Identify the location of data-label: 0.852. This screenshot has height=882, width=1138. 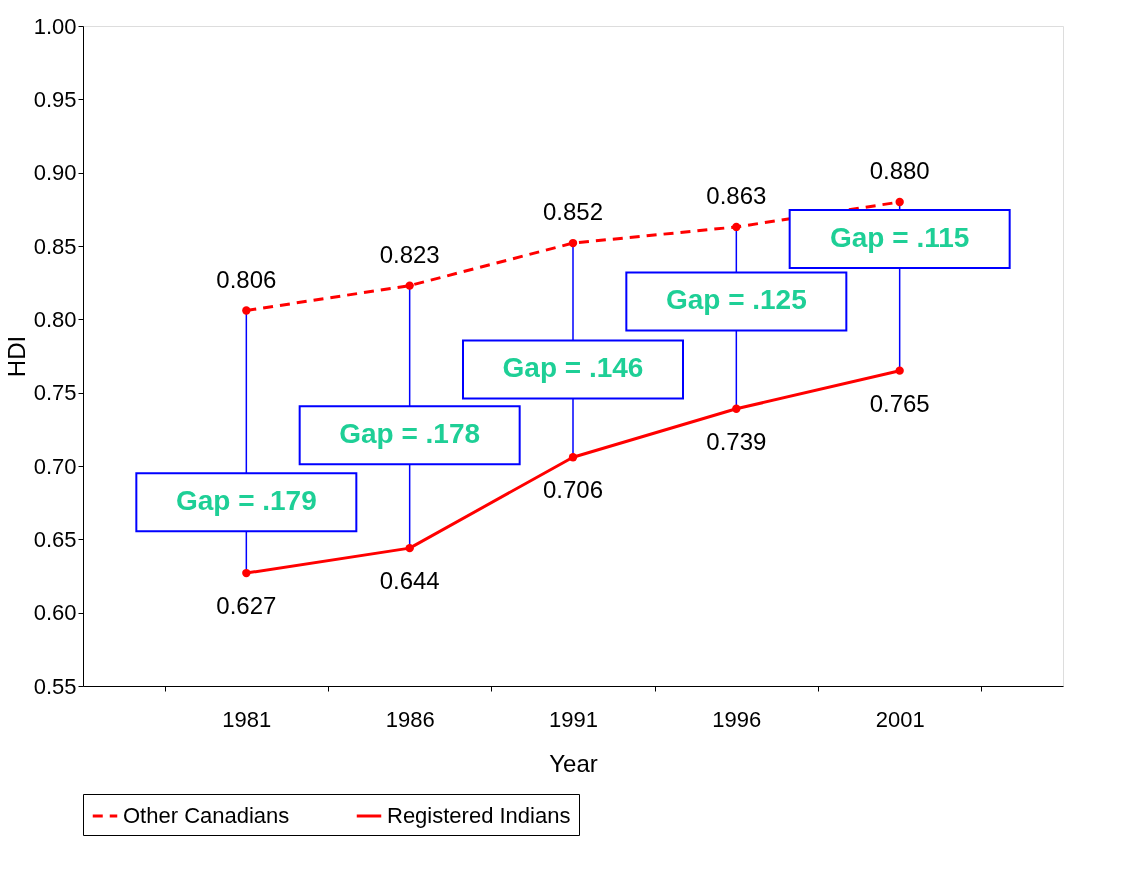
(573, 212).